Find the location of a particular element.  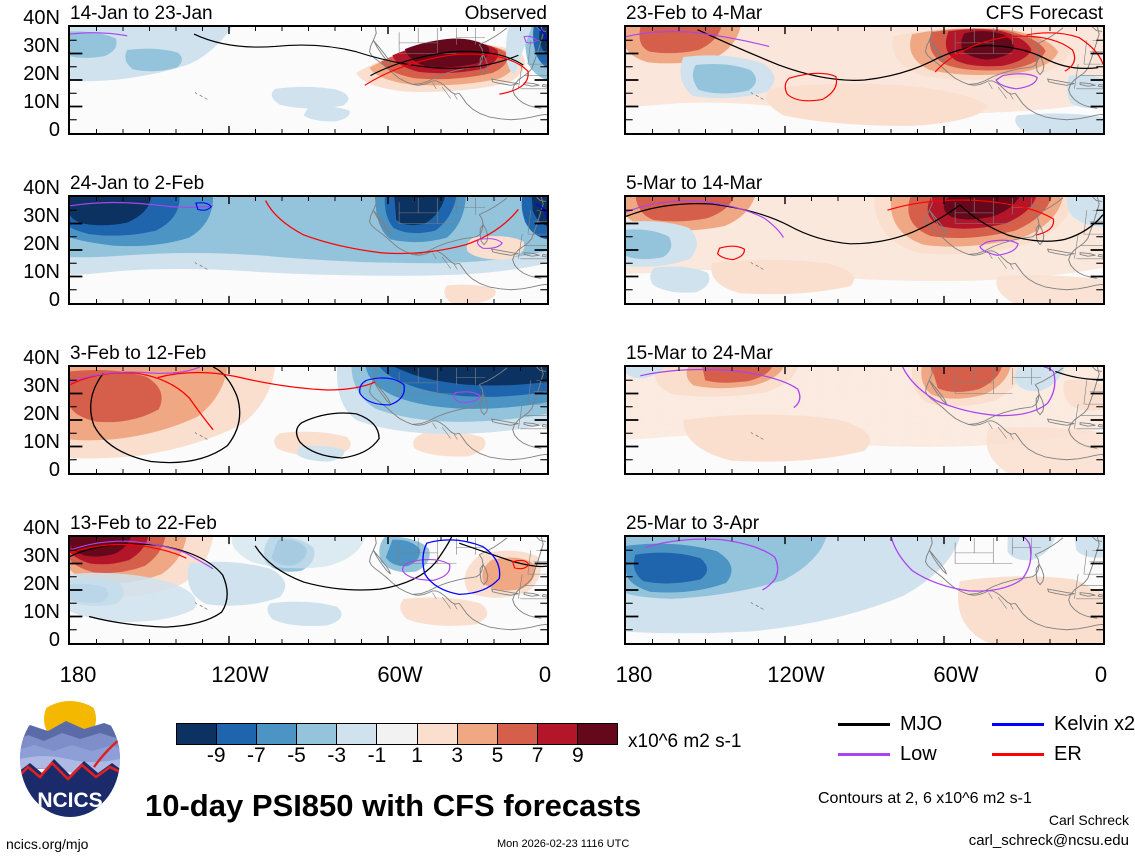

ylabel-40n-row3: 40N is located at coordinates (41, 358).